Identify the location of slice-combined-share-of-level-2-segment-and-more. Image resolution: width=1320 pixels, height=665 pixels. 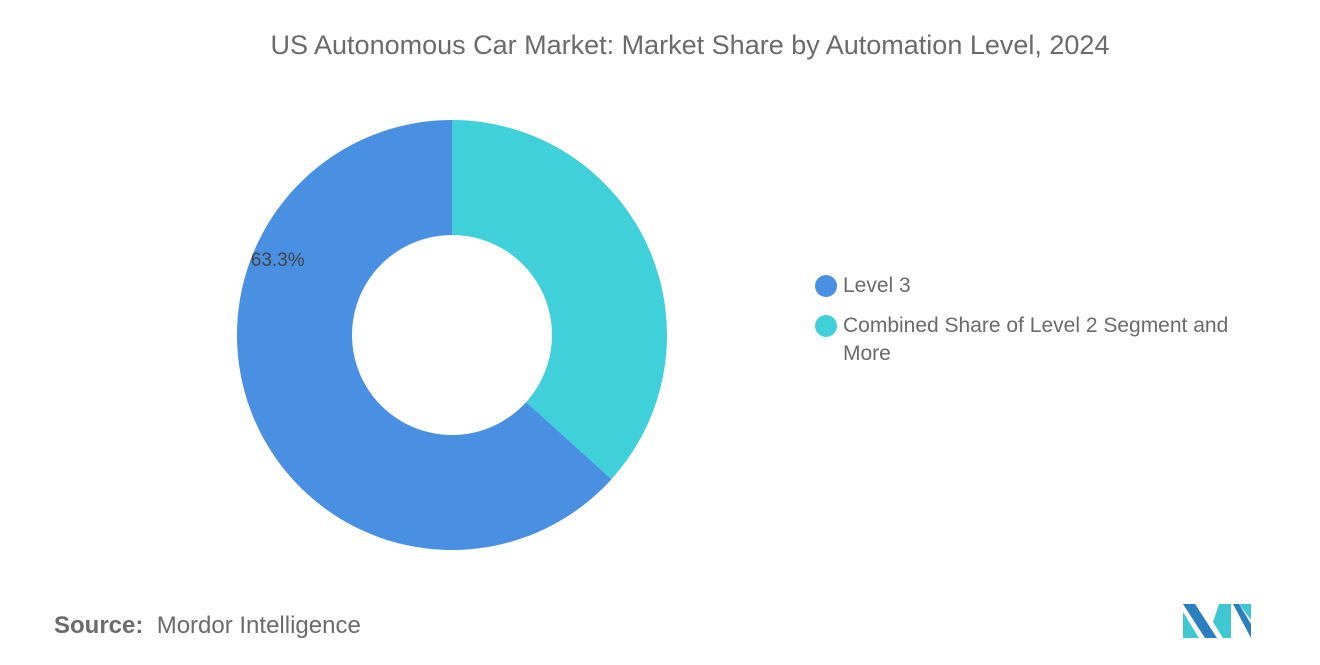
(559, 300).